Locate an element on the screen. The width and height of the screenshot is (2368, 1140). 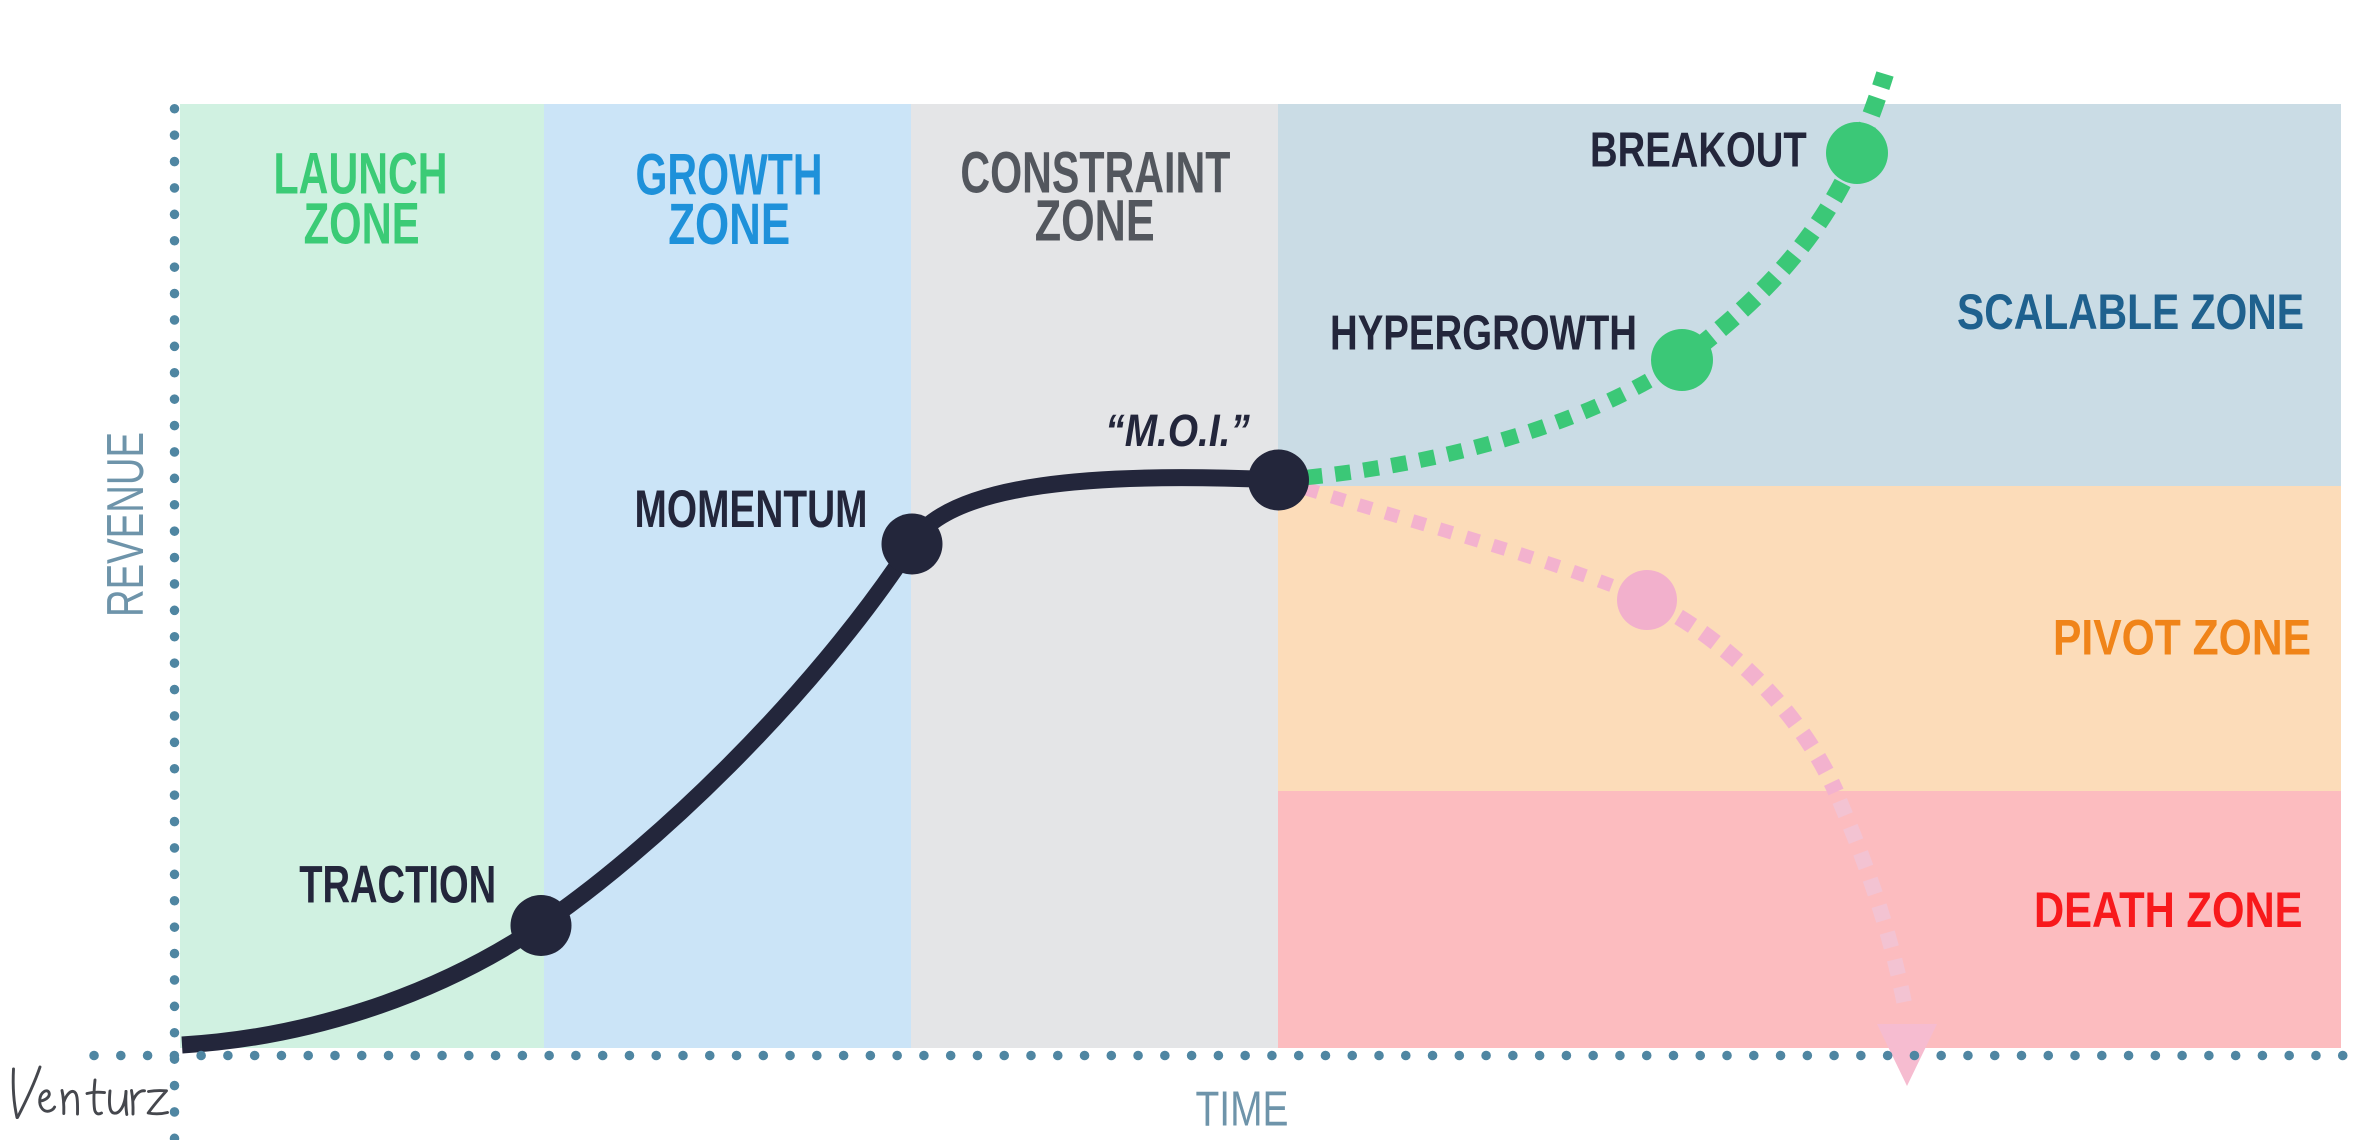
svg-text: “M.O.I.” is located at coordinates (1177, 430).